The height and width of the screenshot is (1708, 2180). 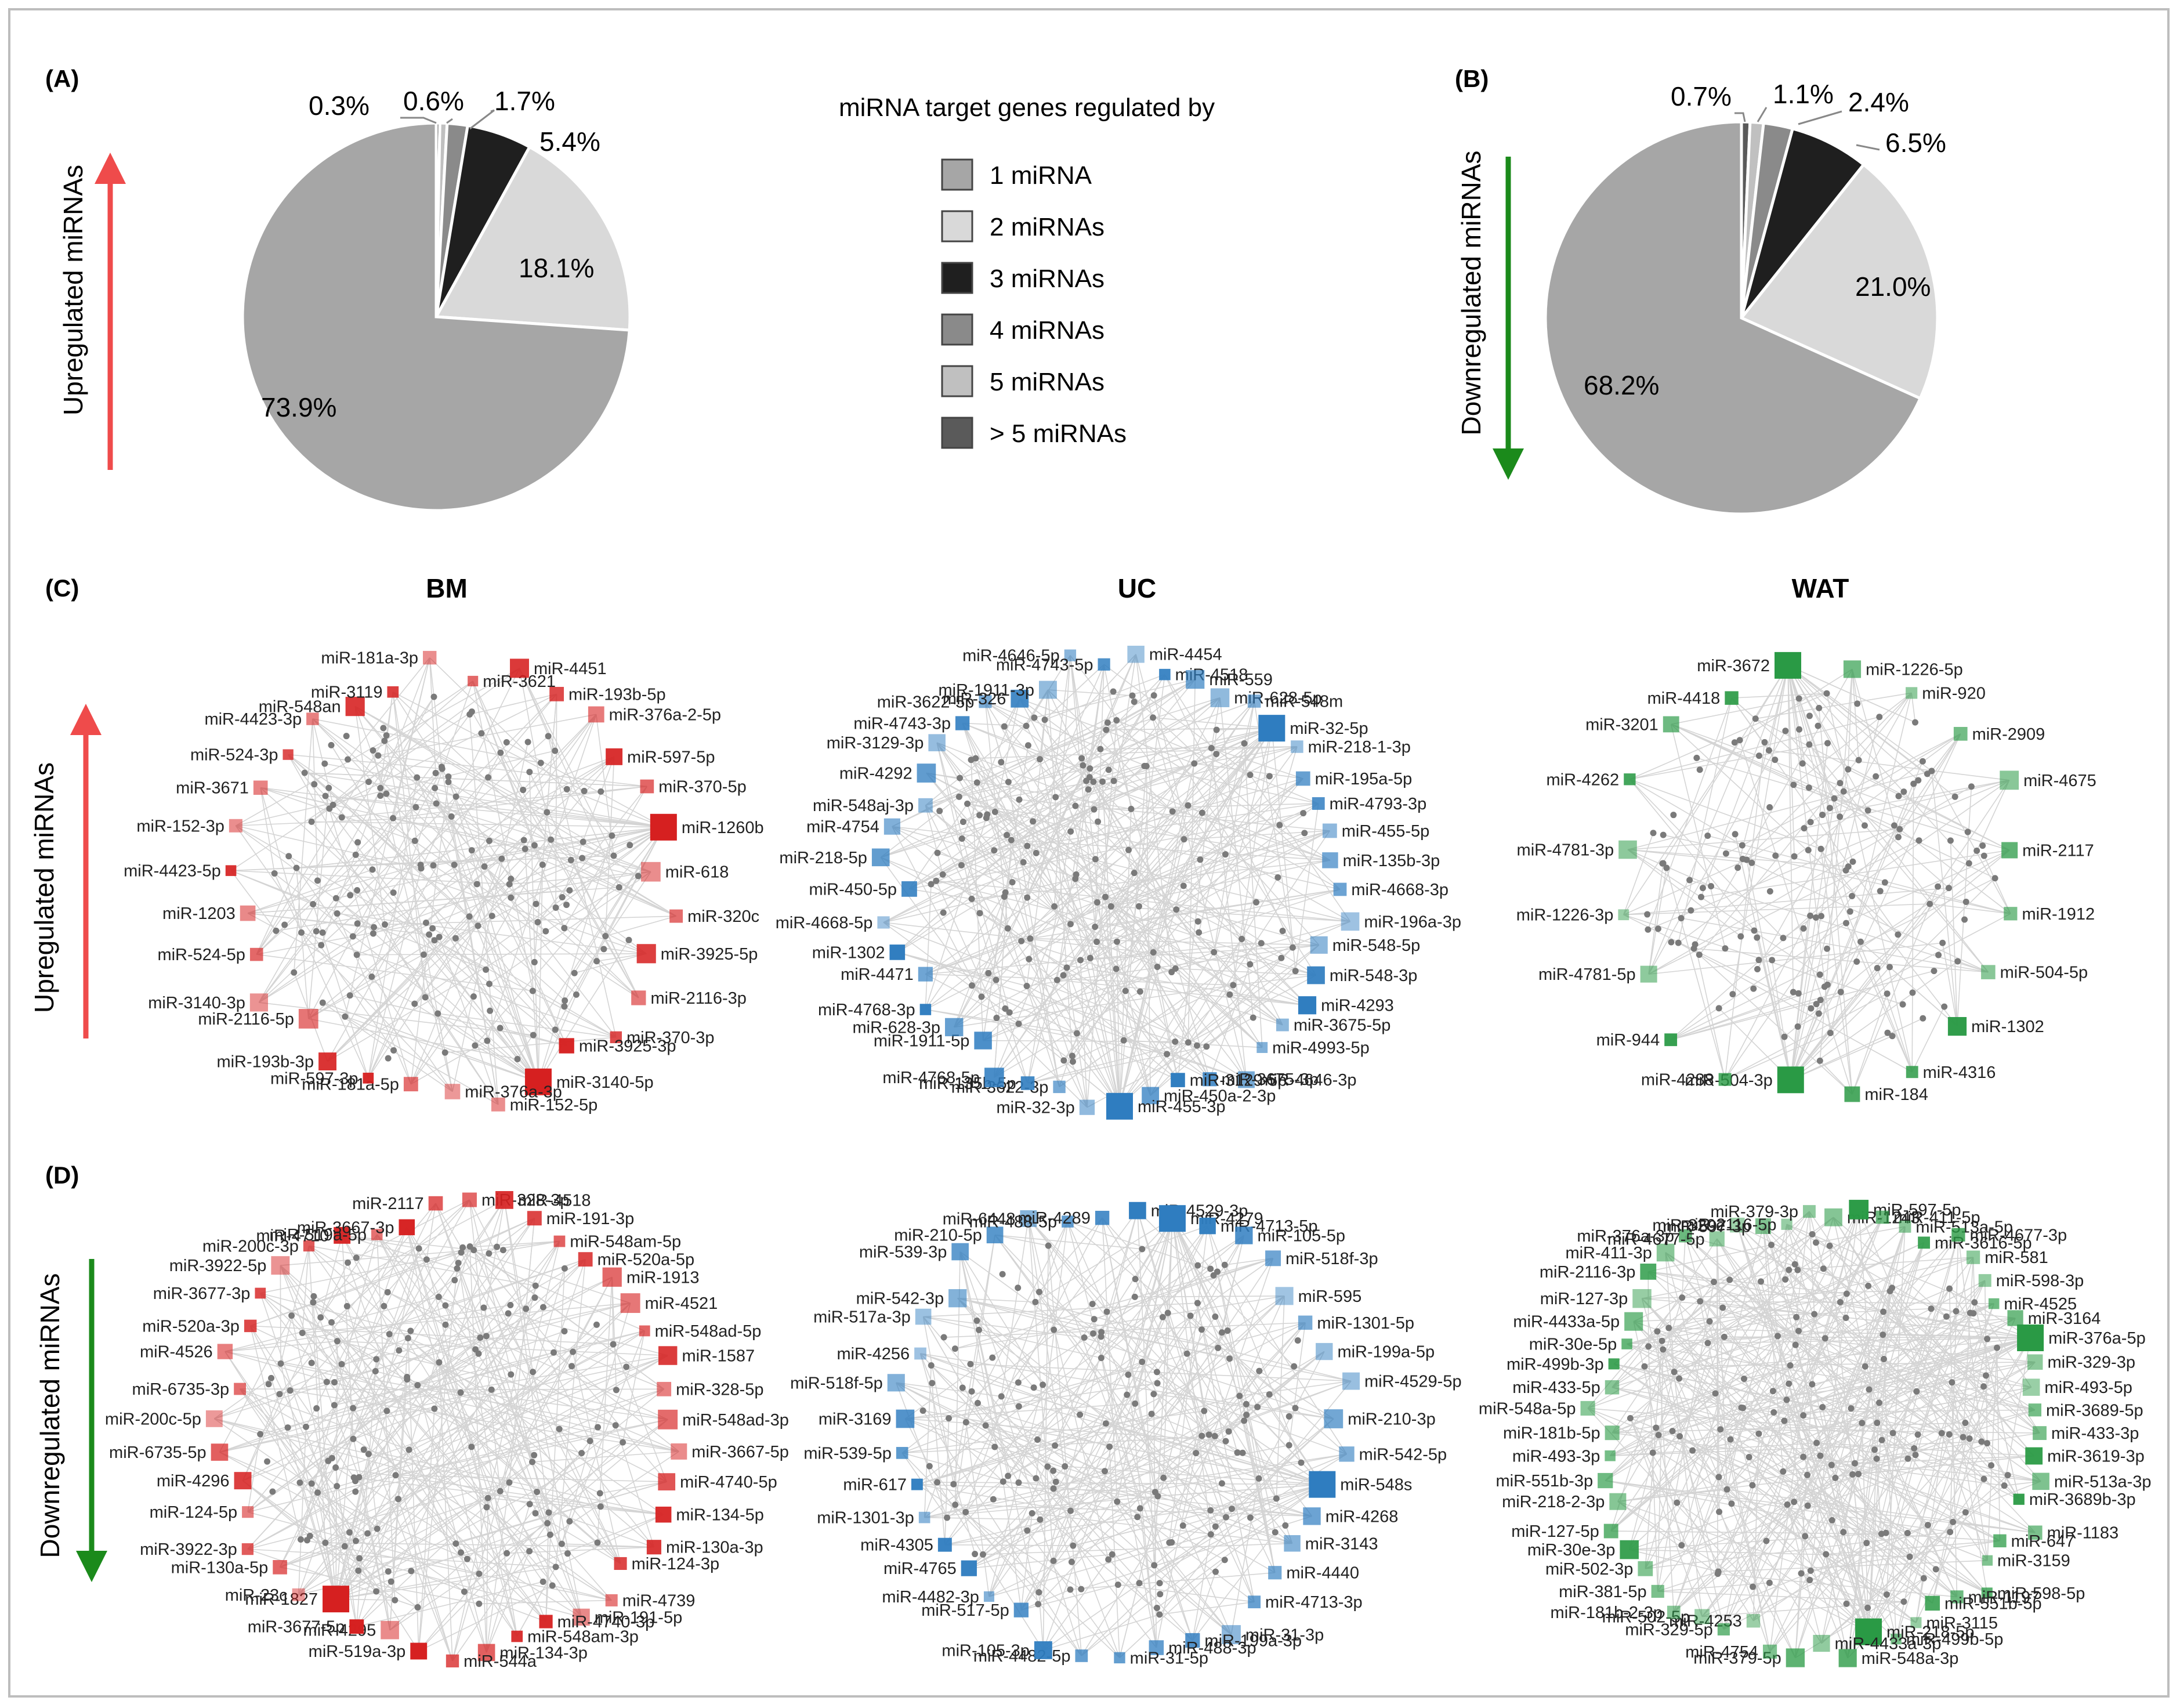 I want to click on mirna-label: miR-4668-3p, so click(x=1399, y=890).